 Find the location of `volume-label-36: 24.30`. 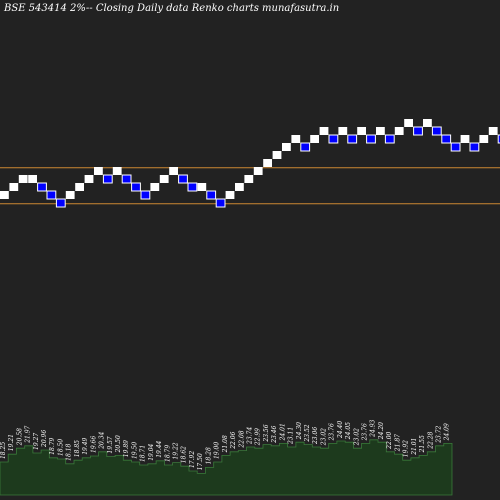

volume-label-36: 24.30 is located at coordinates (299, 431).